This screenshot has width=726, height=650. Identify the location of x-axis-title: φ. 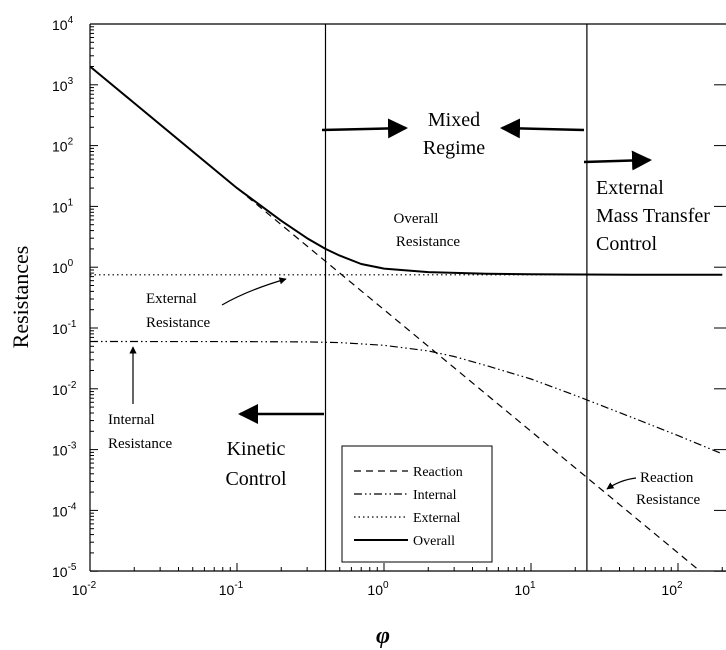
(383, 636).